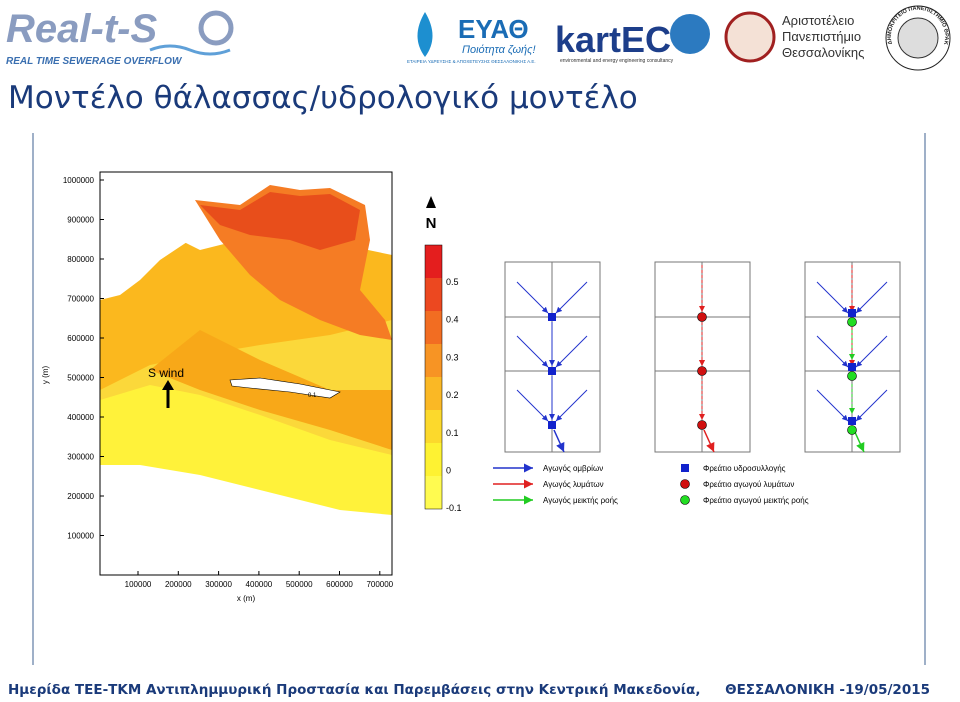 The image size is (960, 702). I want to click on logo-line: Αριστοτέλειο, so click(818, 20).